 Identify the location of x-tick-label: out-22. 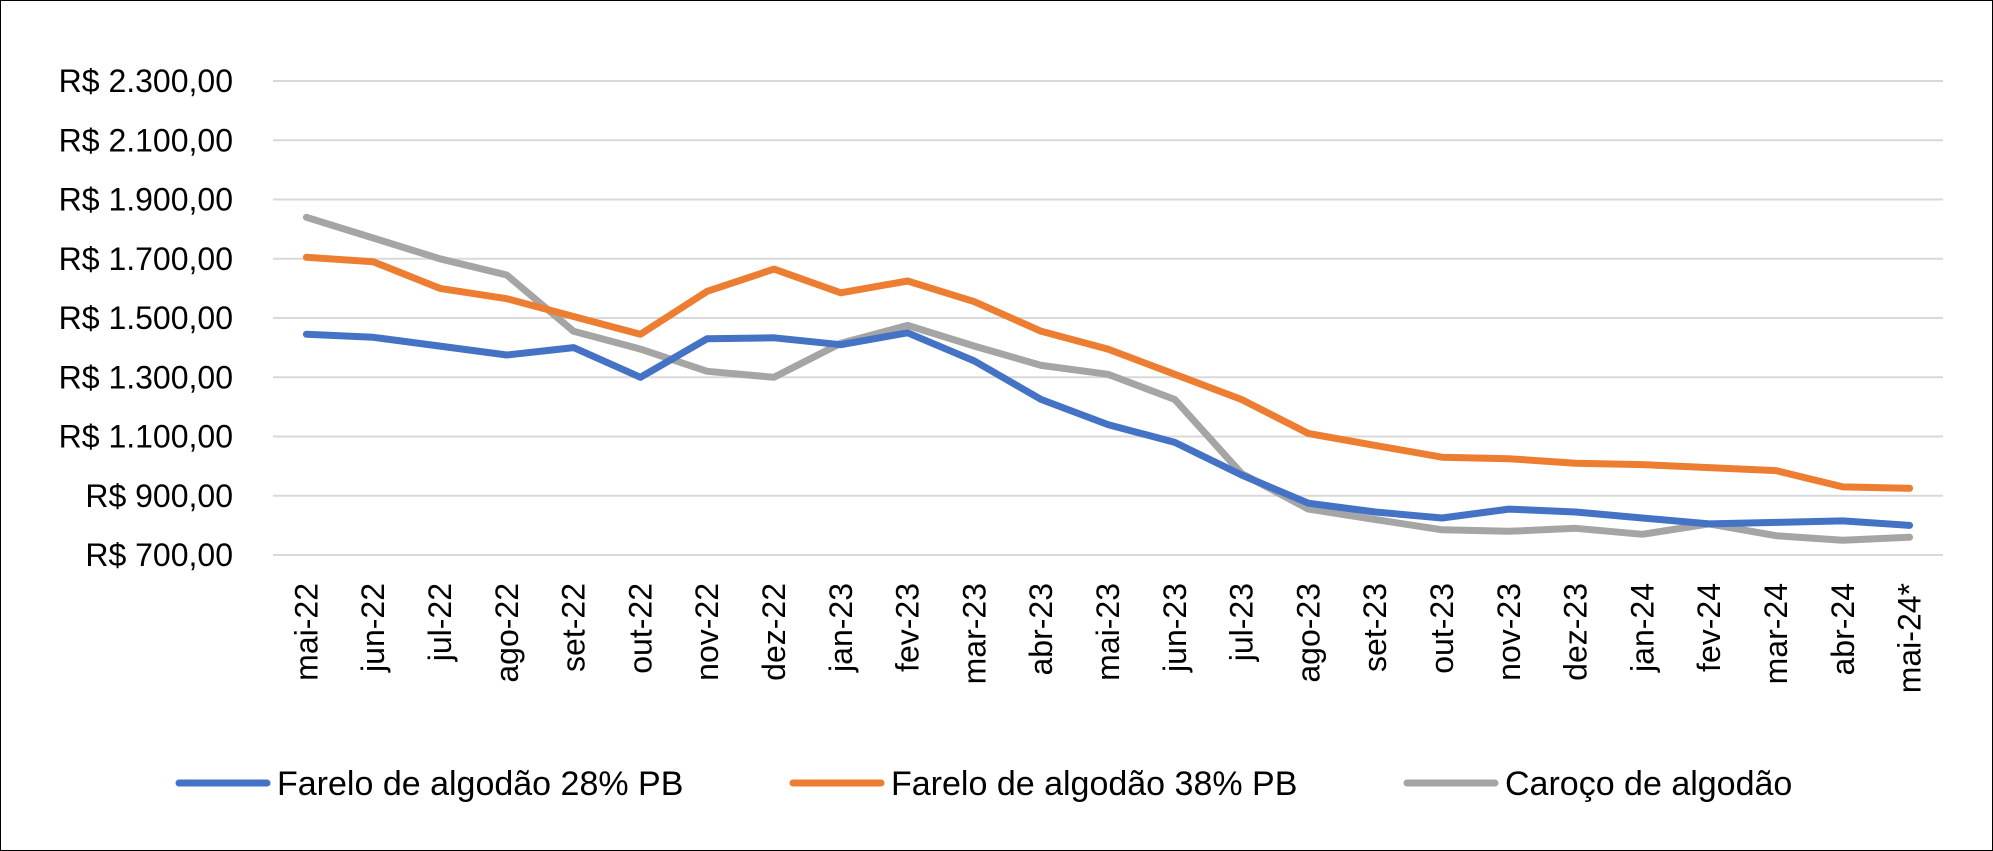
(640, 628).